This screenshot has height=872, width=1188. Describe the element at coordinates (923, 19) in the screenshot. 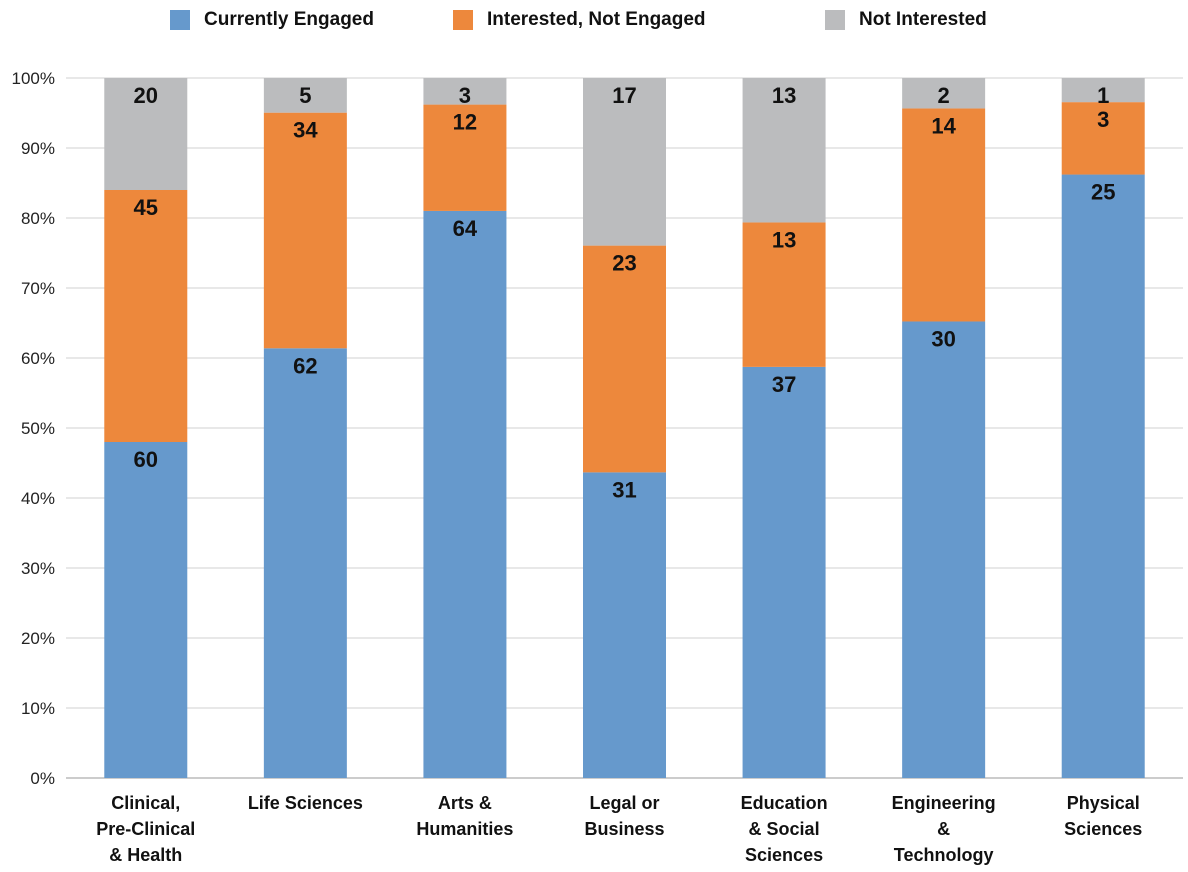

I see `legend-label-not-interested: Not Interested` at that location.